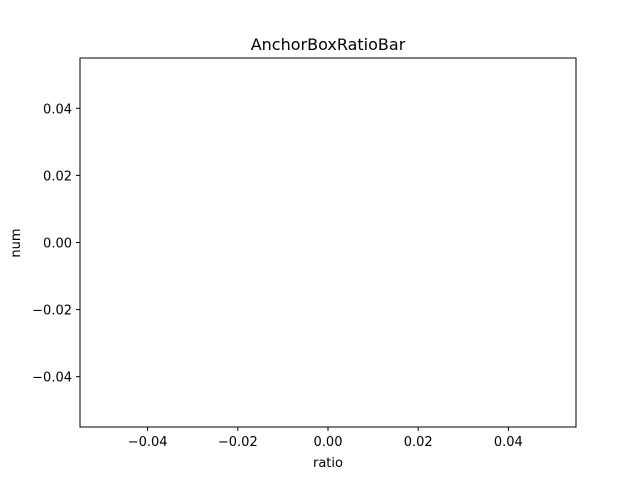  Describe the element at coordinates (328, 463) in the screenshot. I see `x-axis-label: ratio` at that location.